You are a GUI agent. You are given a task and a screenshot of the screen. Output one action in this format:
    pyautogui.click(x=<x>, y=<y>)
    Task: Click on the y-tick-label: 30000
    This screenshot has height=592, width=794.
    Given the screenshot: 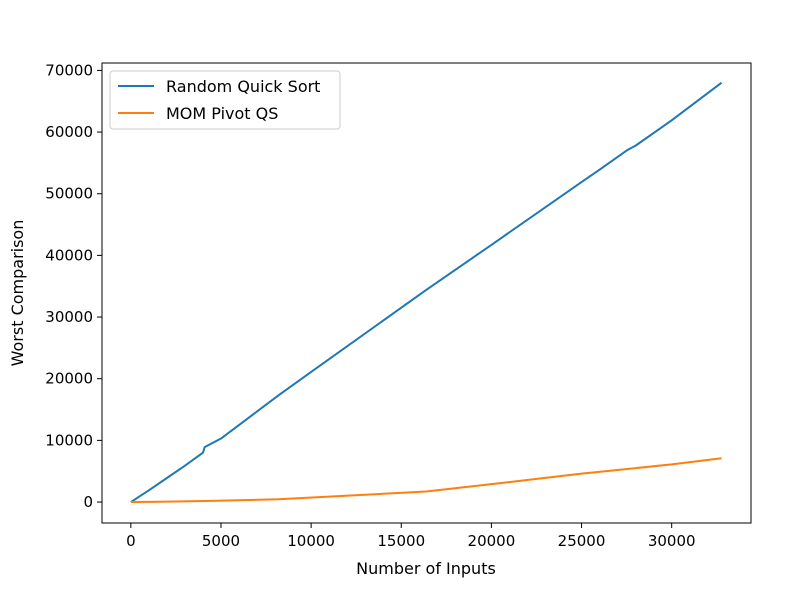 What is the action you would take?
    pyautogui.click(x=69, y=317)
    